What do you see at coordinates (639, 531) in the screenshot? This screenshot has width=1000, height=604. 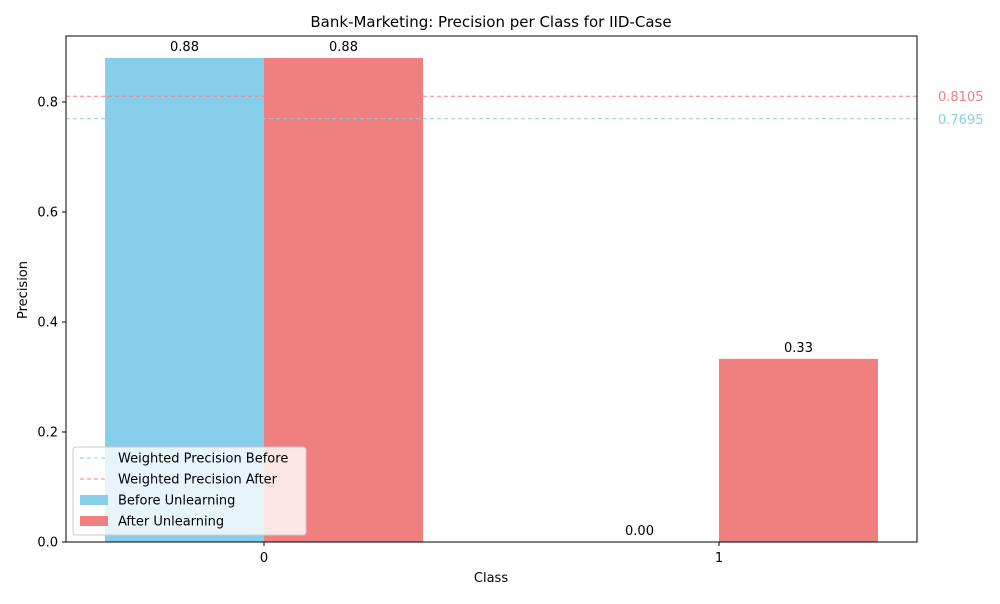 I see `bar-value-label: 0.00` at bounding box center [639, 531].